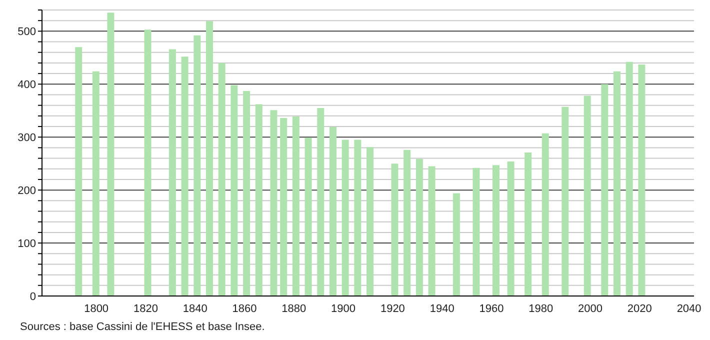  I want to click on x-tick-label: 2020, so click(639, 308).